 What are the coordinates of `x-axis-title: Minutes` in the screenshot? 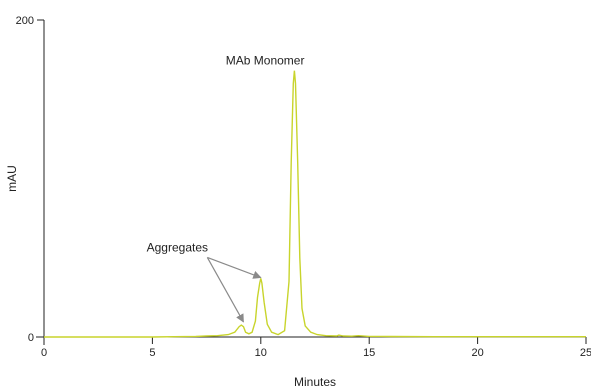 It's located at (315, 382).